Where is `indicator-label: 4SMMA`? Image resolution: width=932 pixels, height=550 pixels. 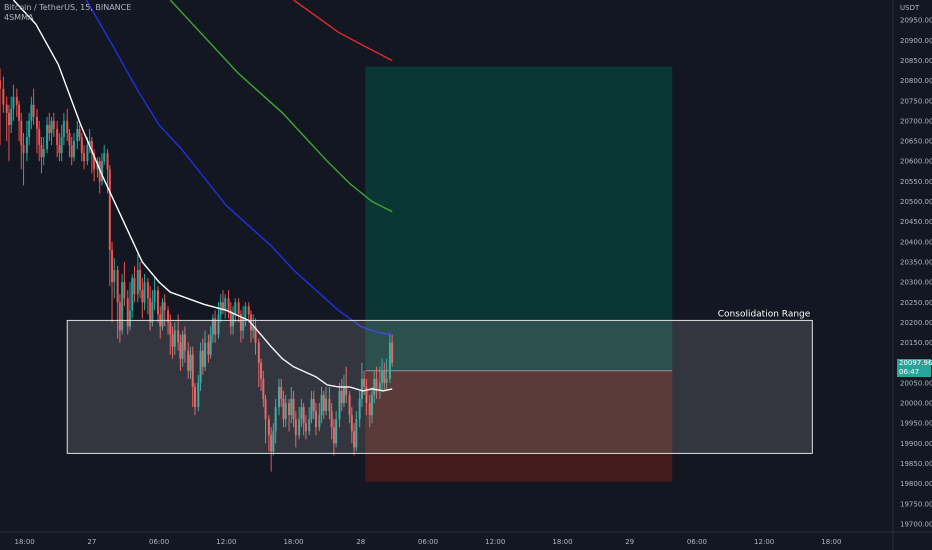 indicator-label: 4SMMA is located at coordinates (19, 17).